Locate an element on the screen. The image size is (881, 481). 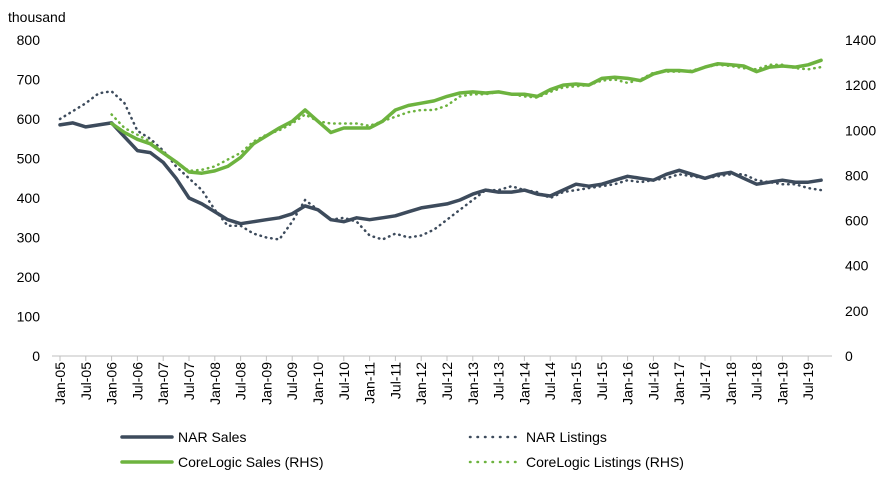
x-tick-label: Jan-14 is located at coordinates (524, 383).